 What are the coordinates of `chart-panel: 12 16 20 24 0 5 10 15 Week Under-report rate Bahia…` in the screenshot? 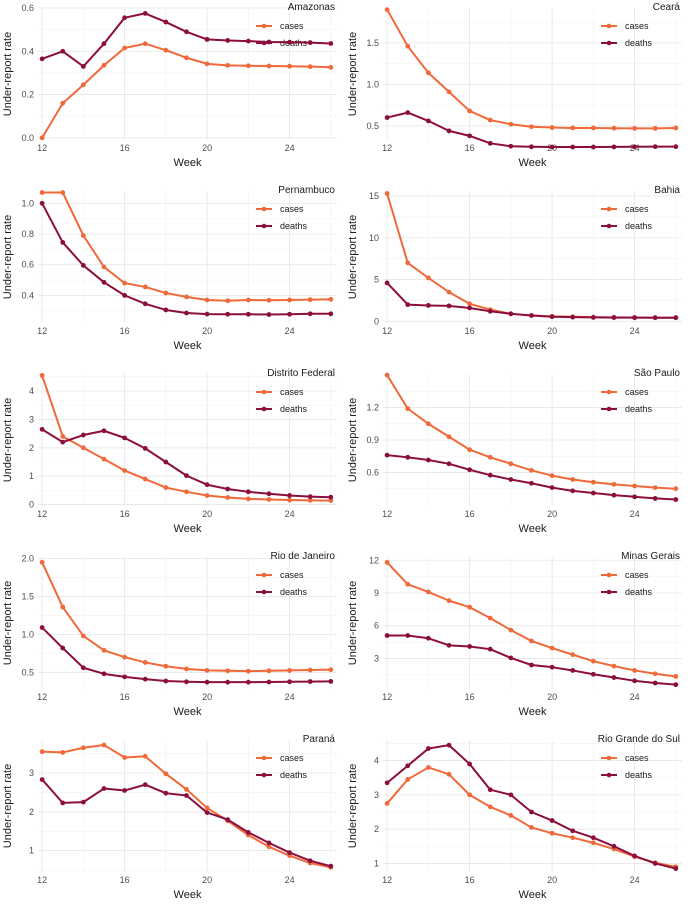 It's located at (517, 274).